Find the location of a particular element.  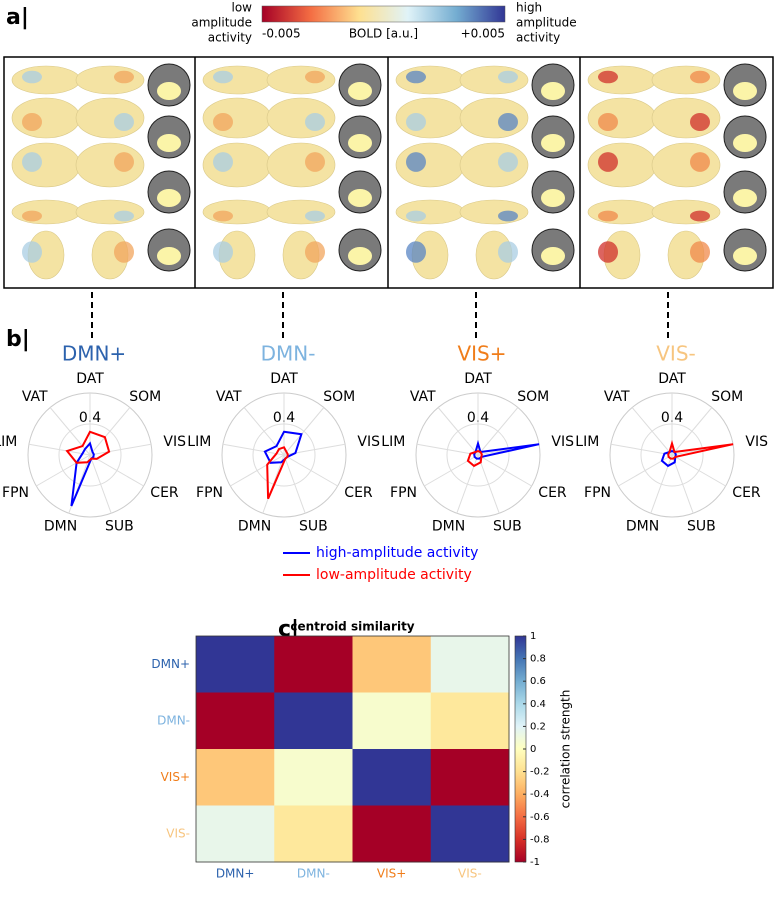

high-label: activity is located at coordinates (538, 38).